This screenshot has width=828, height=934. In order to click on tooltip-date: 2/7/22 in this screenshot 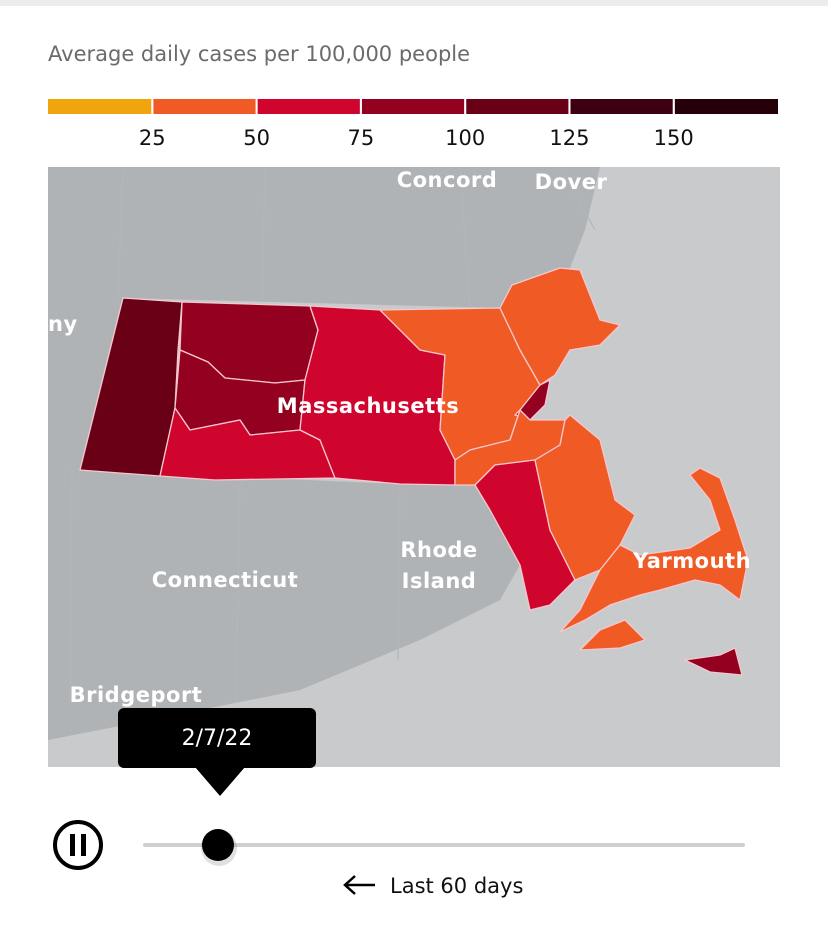, I will do `click(217, 738)`.